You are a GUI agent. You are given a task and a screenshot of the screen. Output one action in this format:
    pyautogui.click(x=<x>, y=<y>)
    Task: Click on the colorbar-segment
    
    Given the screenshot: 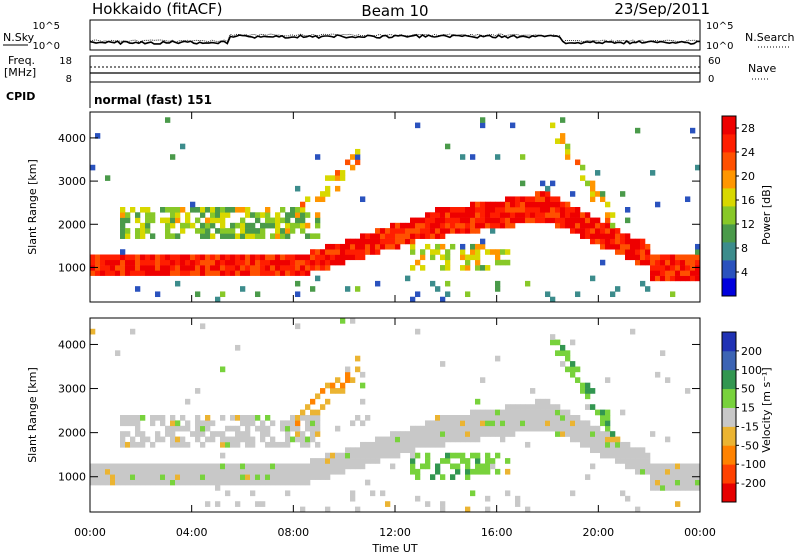 What is the action you would take?
    pyautogui.click(x=729, y=493)
    